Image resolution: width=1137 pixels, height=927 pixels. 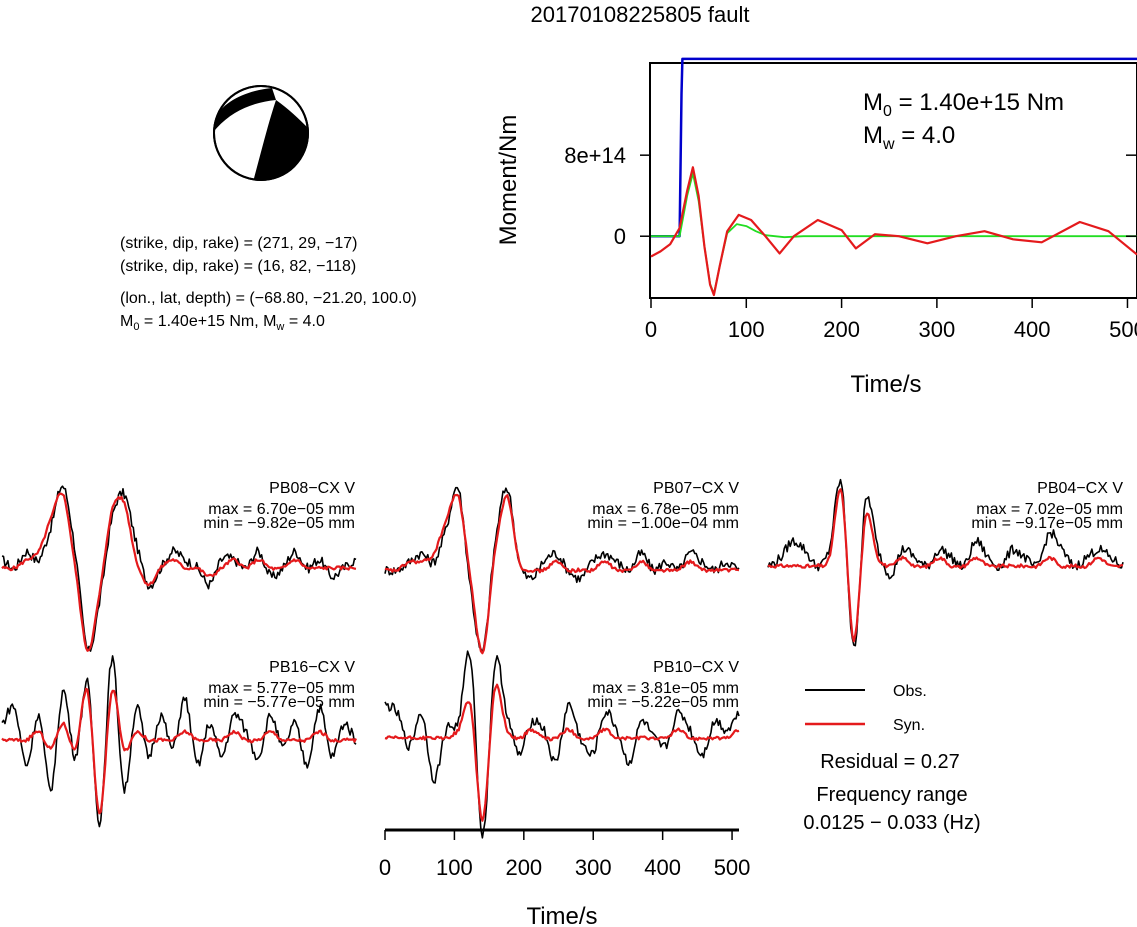 What do you see at coordinates (640, 14) in the screenshot?
I see `figure-title: 20170108225805 fault` at bounding box center [640, 14].